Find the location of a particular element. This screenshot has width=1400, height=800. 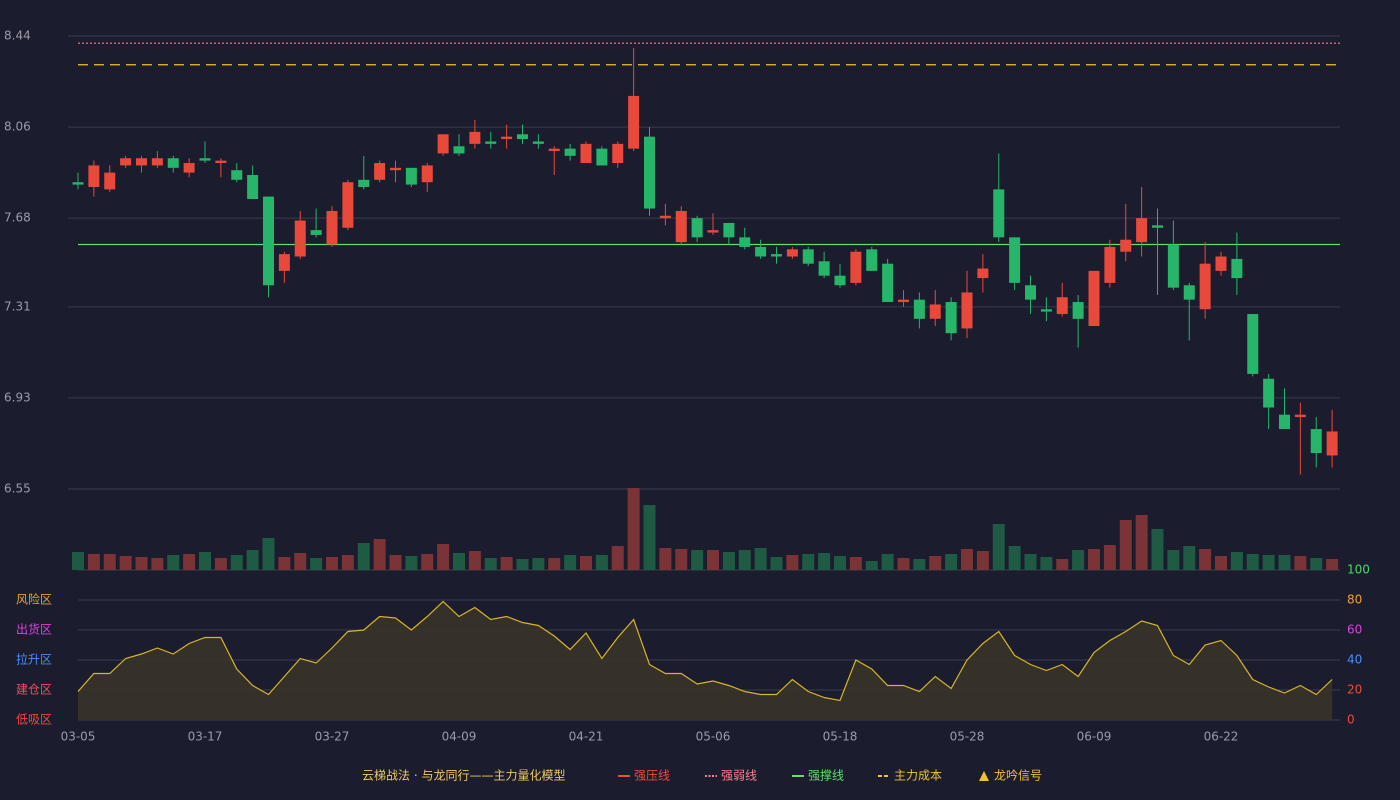

y-tick-label: 6.93 is located at coordinates (17, 397).